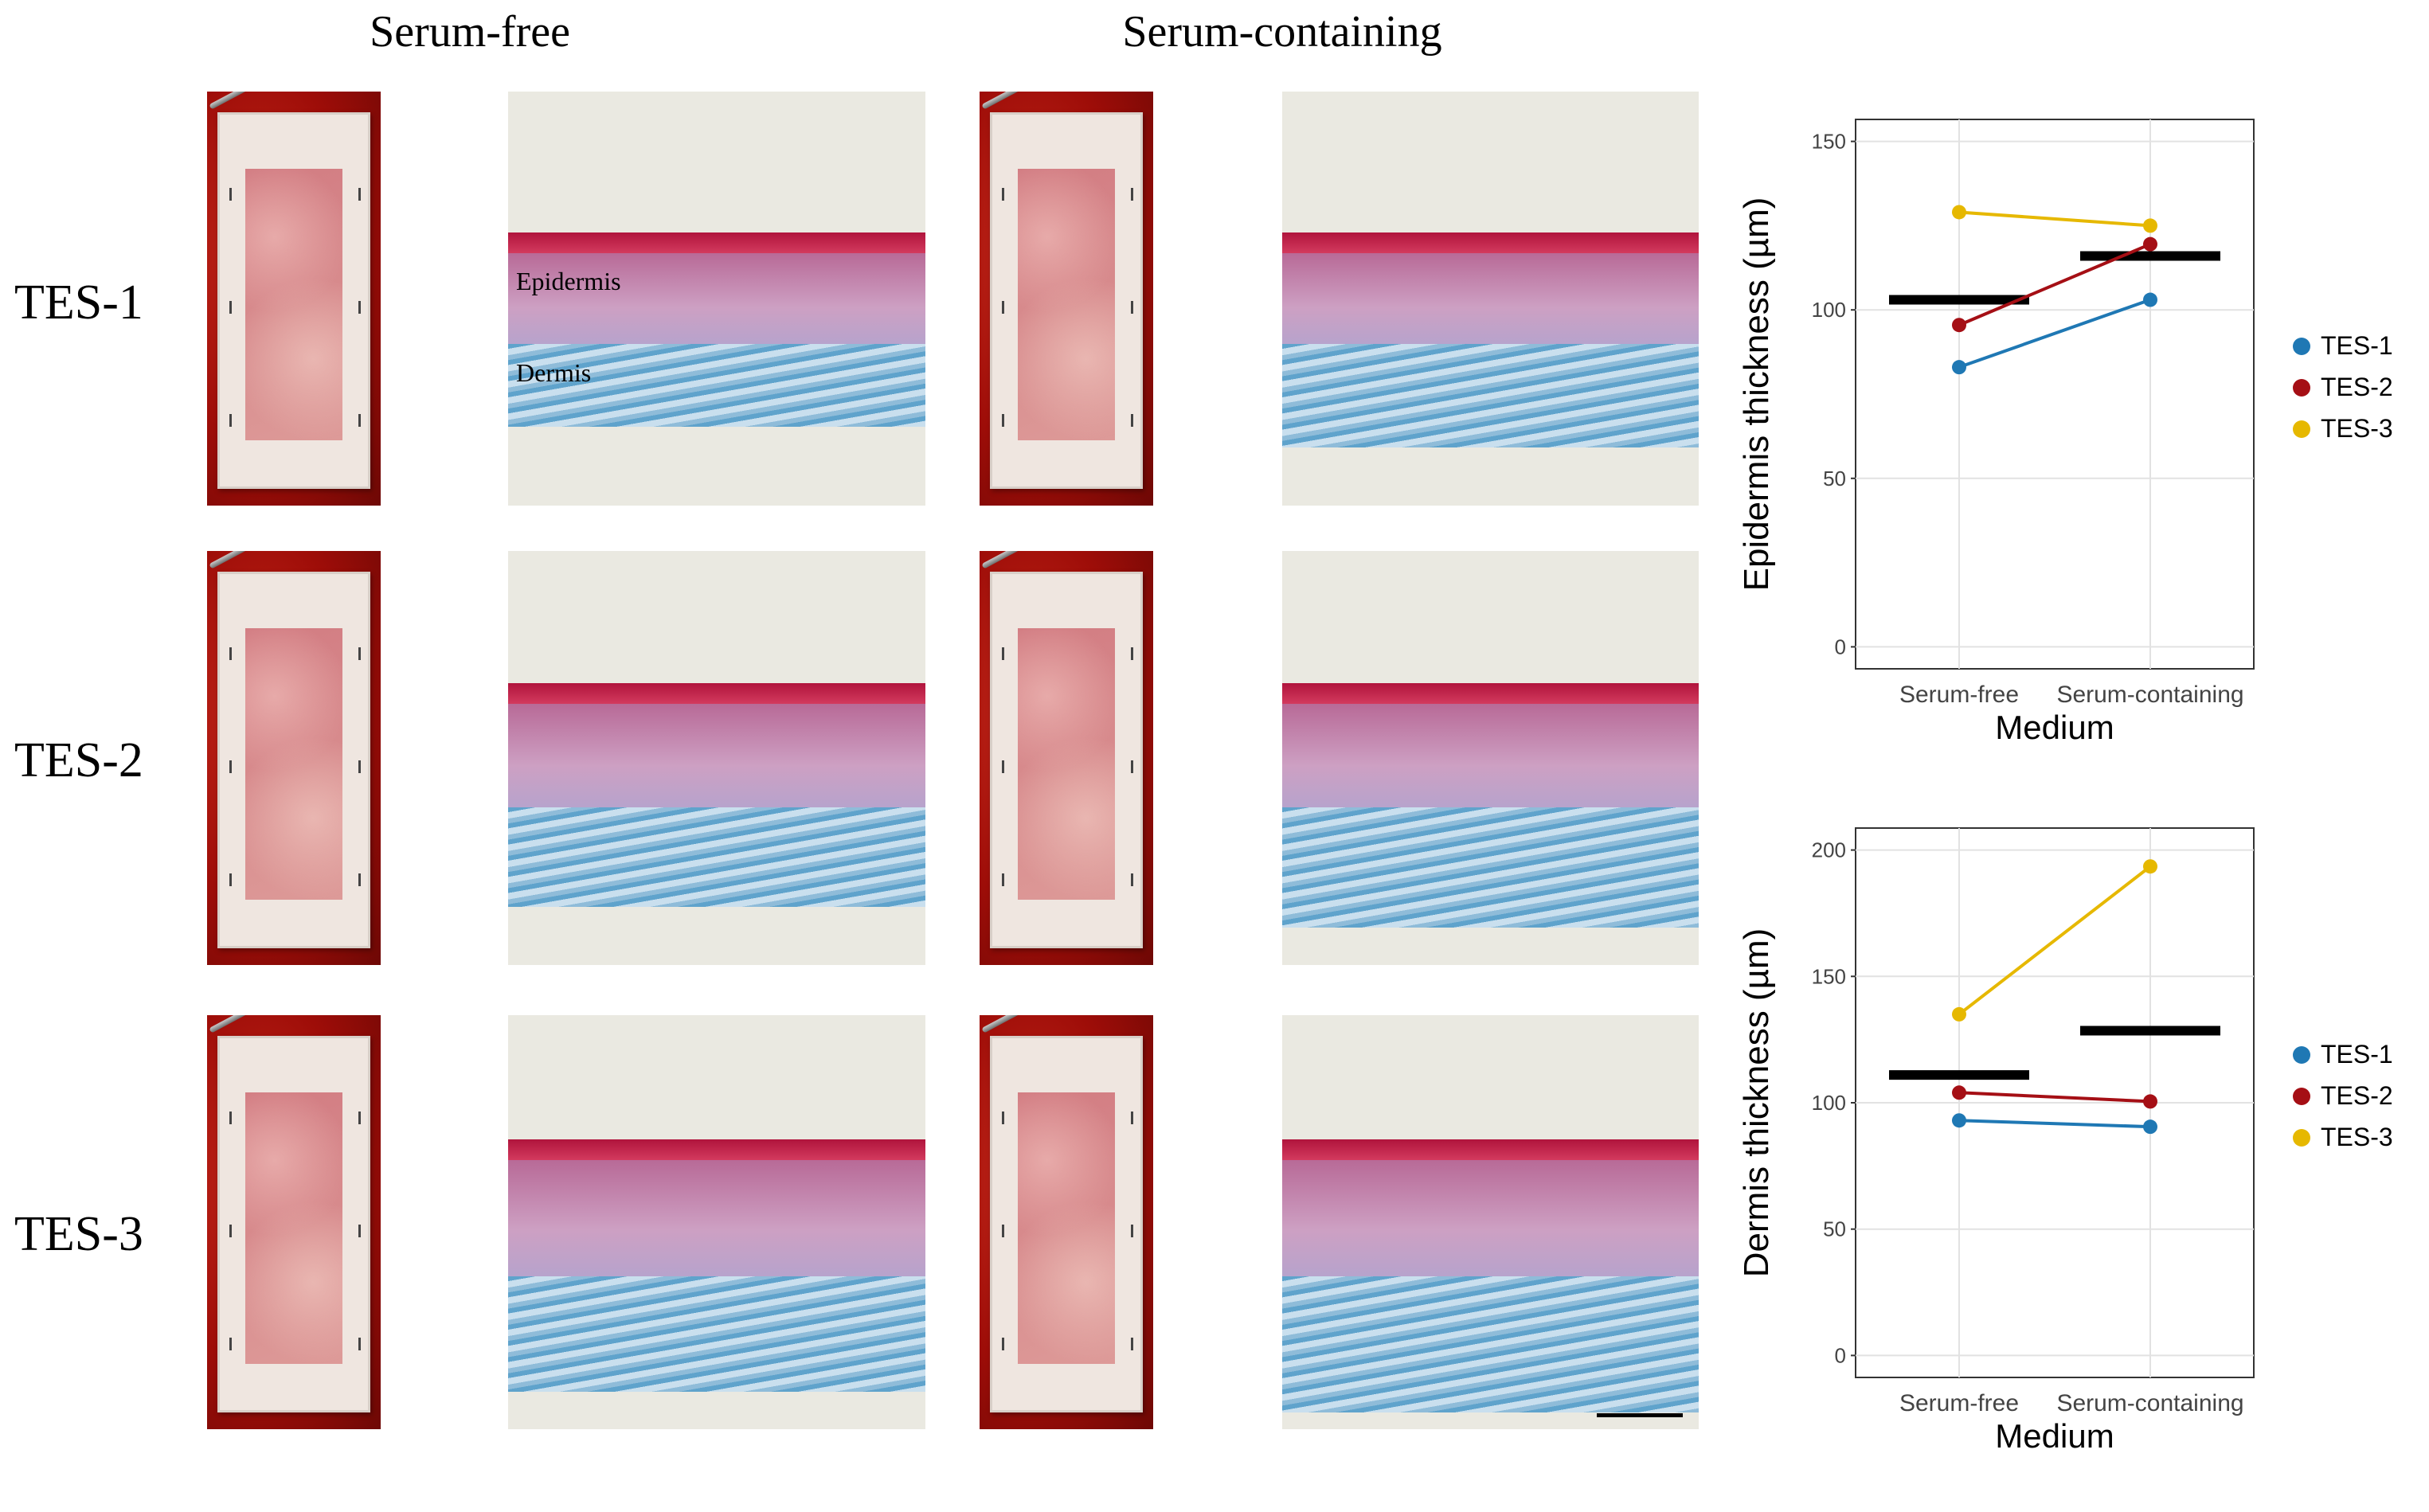 This screenshot has width=2429, height=1512. Describe the element at coordinates (78, 760) in the screenshot. I see `row-label-tes-2: TES-2` at that location.